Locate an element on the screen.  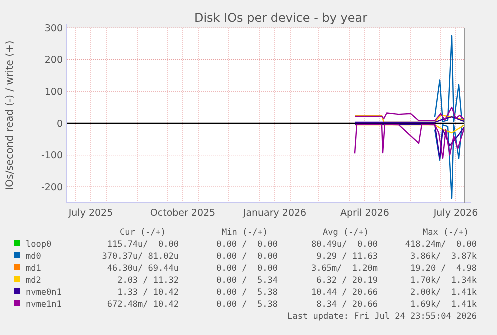
y-tick-label: -100 is located at coordinates (52, 156).